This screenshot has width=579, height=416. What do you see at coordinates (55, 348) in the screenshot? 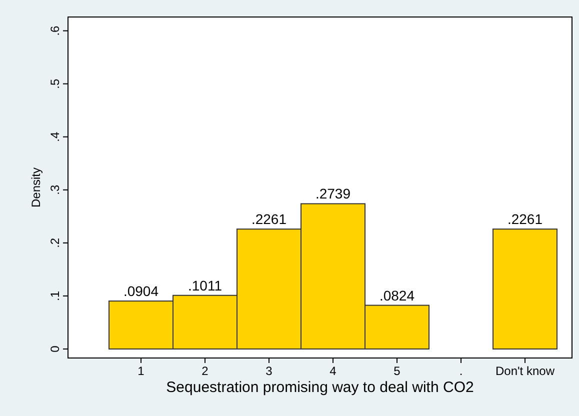
I see `y-tick-label: 0` at bounding box center [55, 348].